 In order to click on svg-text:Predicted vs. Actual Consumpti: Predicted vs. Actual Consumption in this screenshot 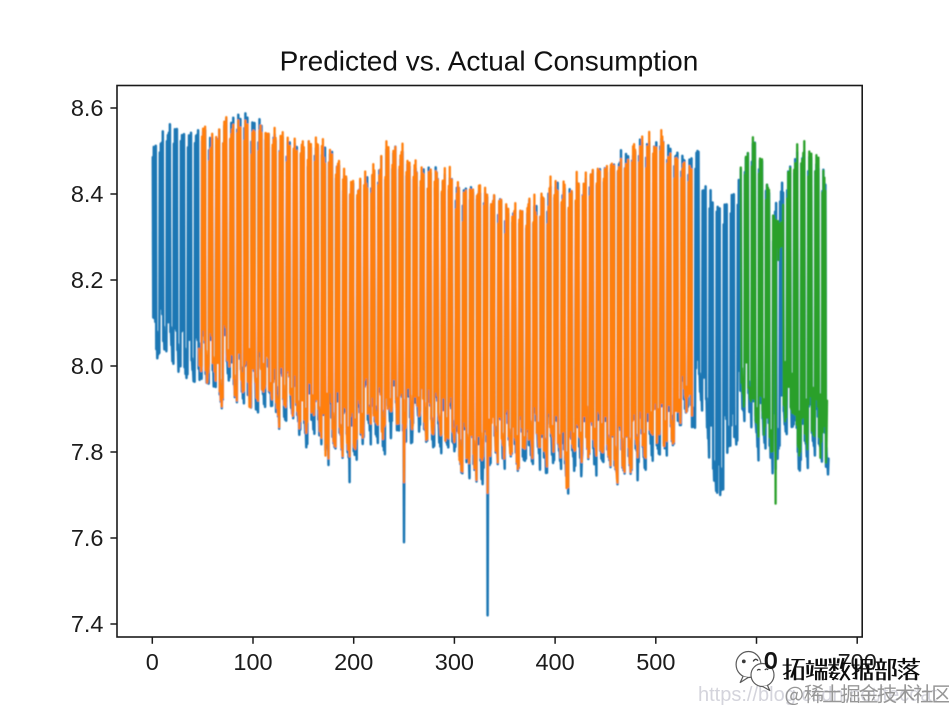, I will do `click(489, 61)`.